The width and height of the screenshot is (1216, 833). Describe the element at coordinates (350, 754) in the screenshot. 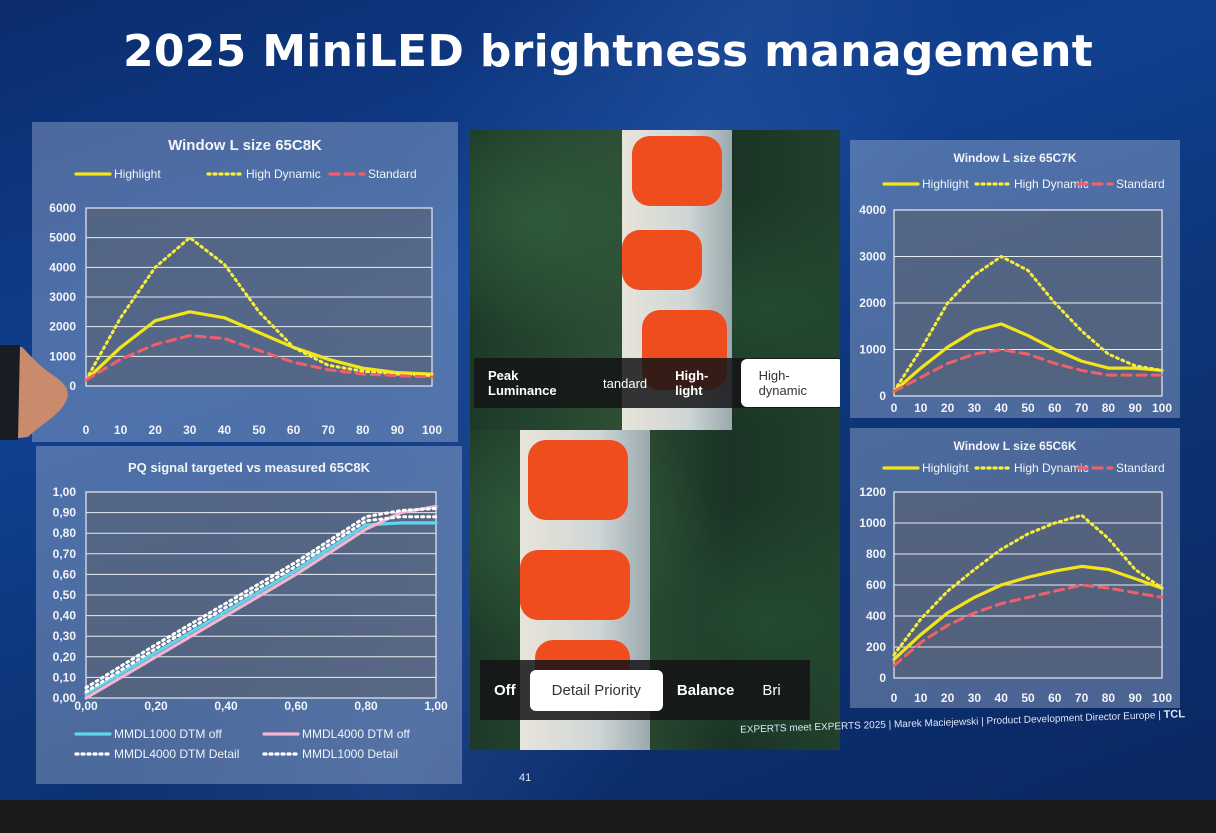

I see `legend-label: MMDL1000 Detail` at that location.